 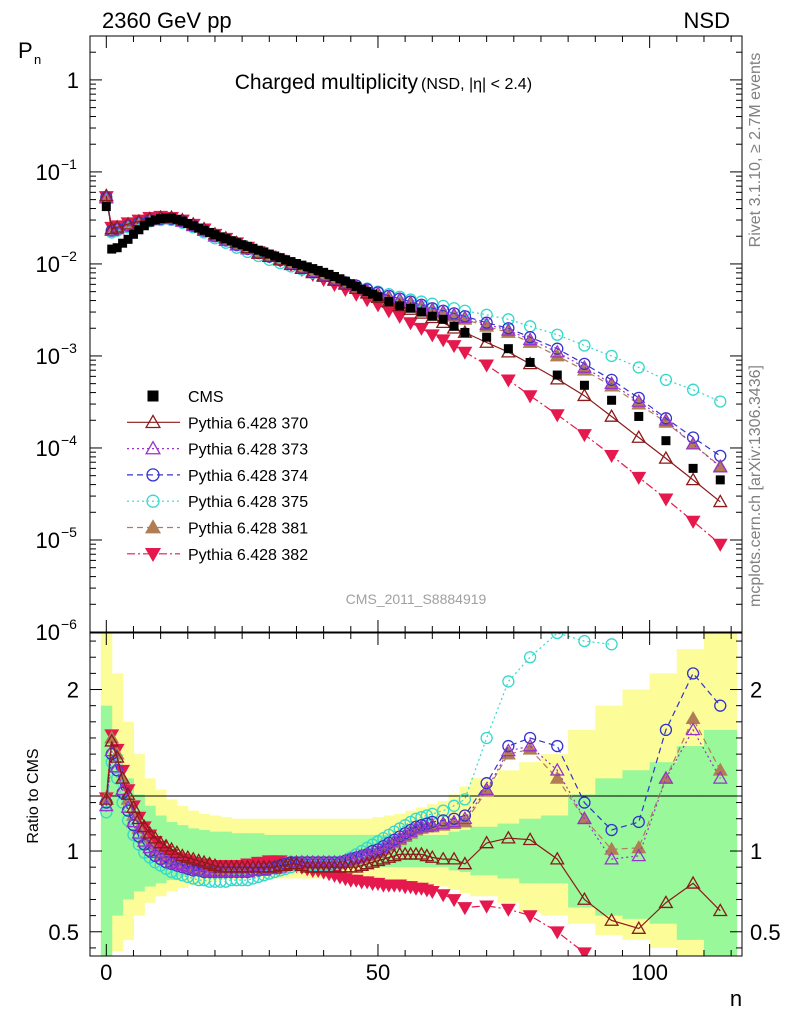 I want to click on y-tick-label-main-exponent: −3, so click(x=69, y=348).